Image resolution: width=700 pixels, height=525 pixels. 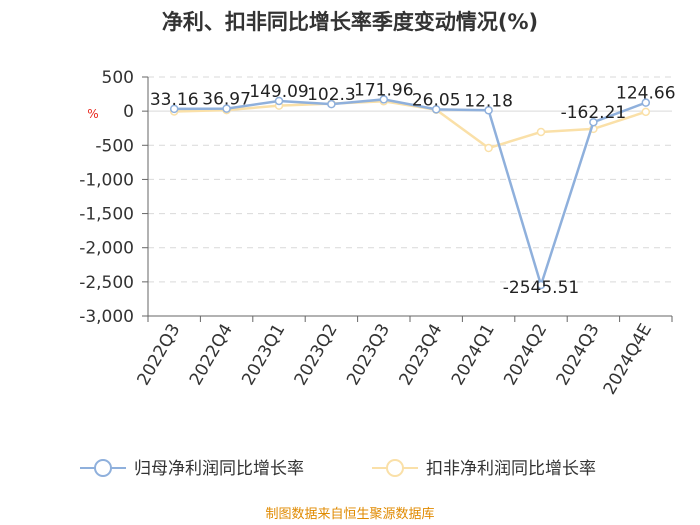 What do you see at coordinates (106, 317) in the screenshot?
I see `y-tick-label: -3,000` at bounding box center [106, 317].